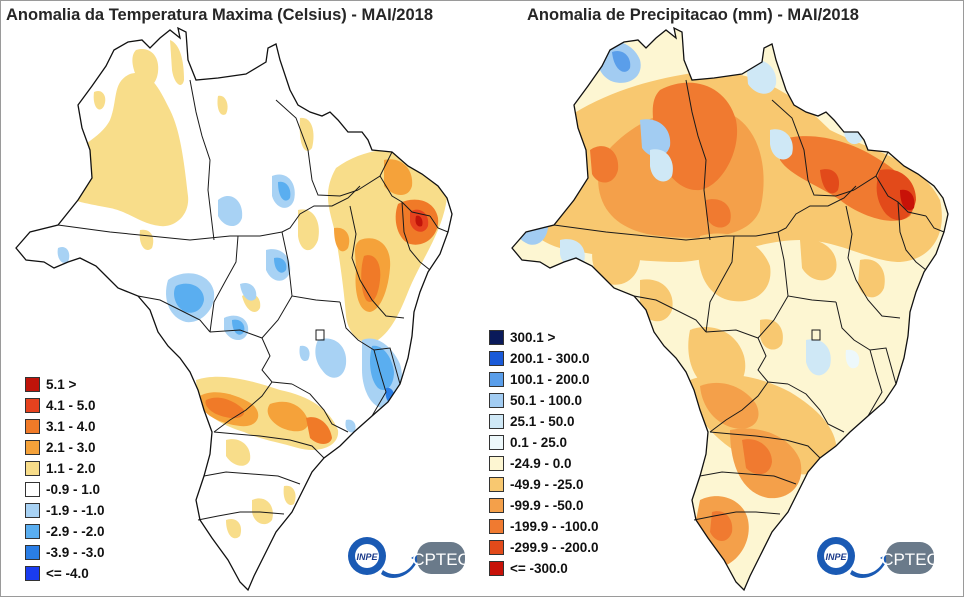 This screenshot has height=597, width=964. I want to click on temperature-legend-label: -2.9 - -2.0, so click(75, 531).